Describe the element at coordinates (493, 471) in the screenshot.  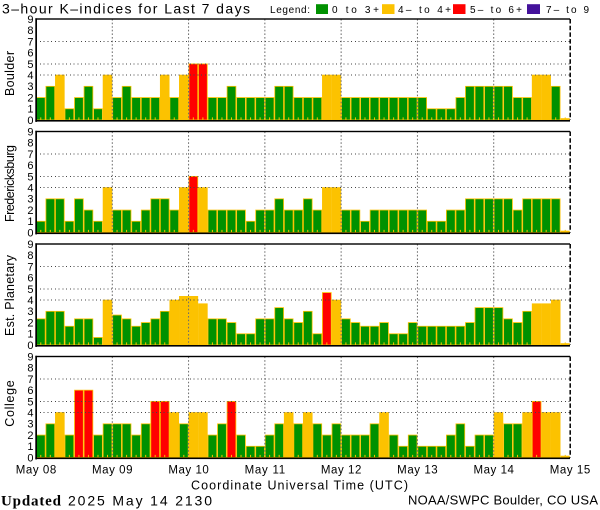
I see `svg-text: May 14` at that location.